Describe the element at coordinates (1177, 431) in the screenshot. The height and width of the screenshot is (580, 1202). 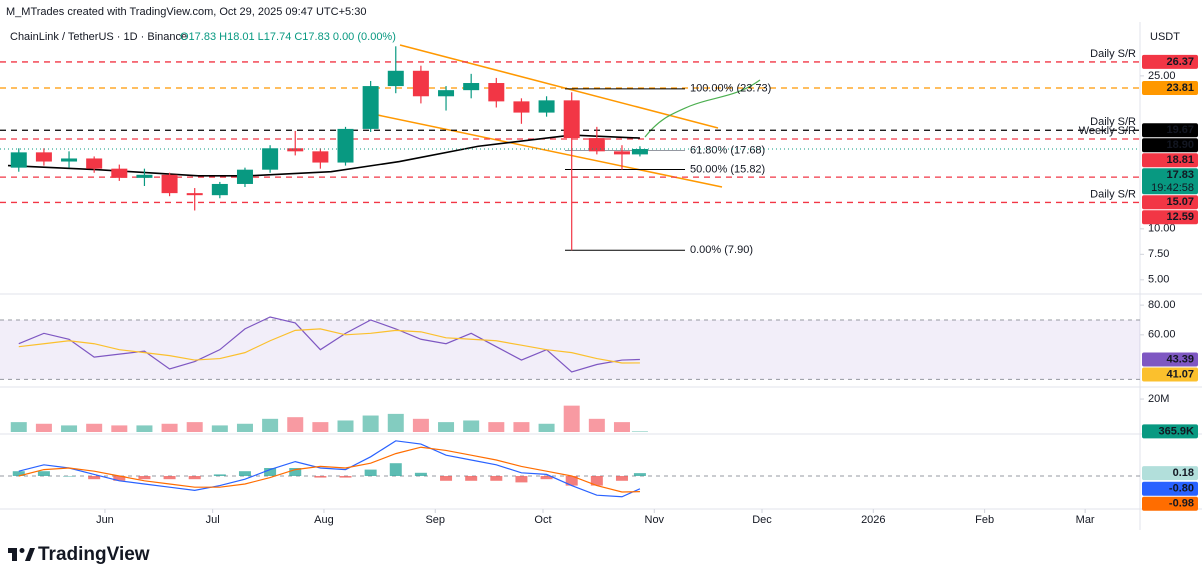
I see `price-badge-label: 365.9K` at that location.